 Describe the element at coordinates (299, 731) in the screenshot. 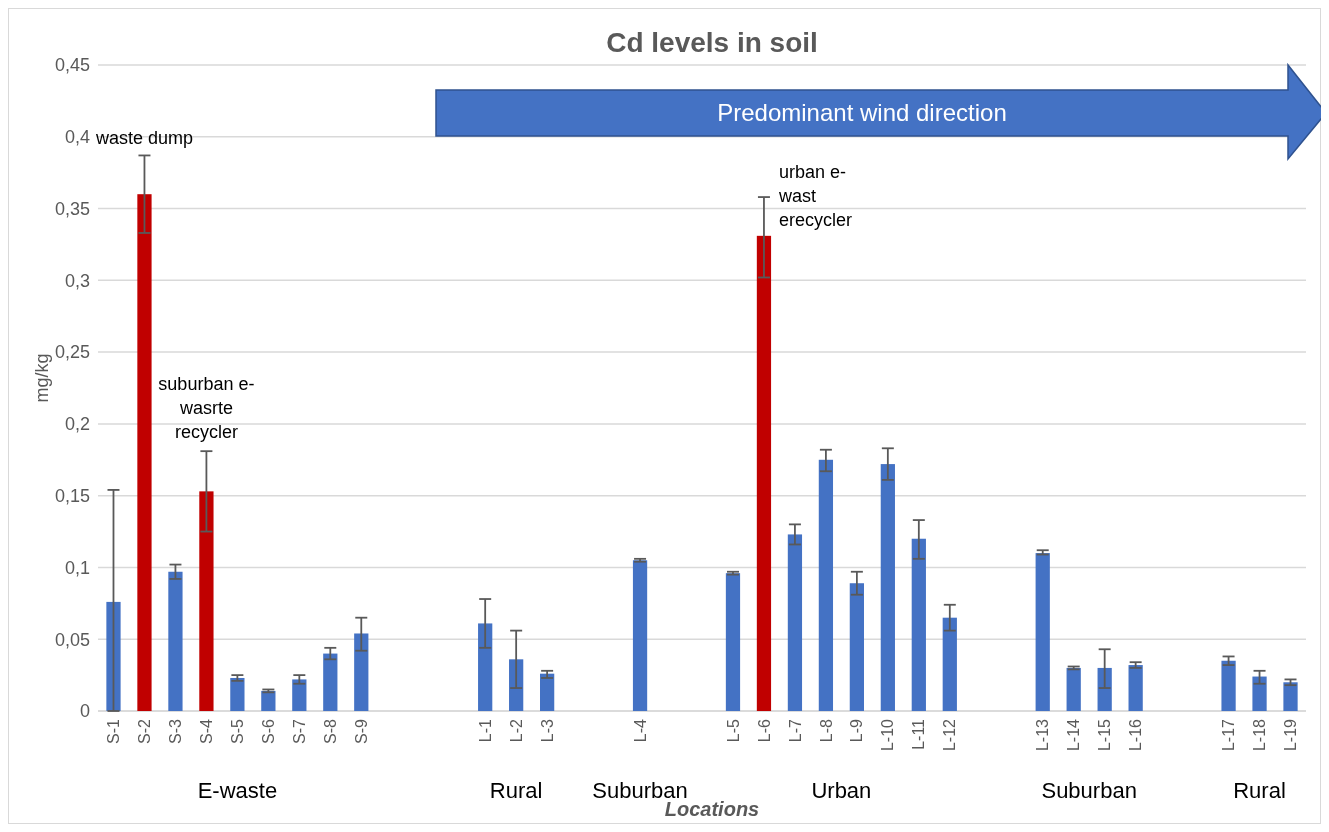

I see `x-tick-label: S-7` at that location.